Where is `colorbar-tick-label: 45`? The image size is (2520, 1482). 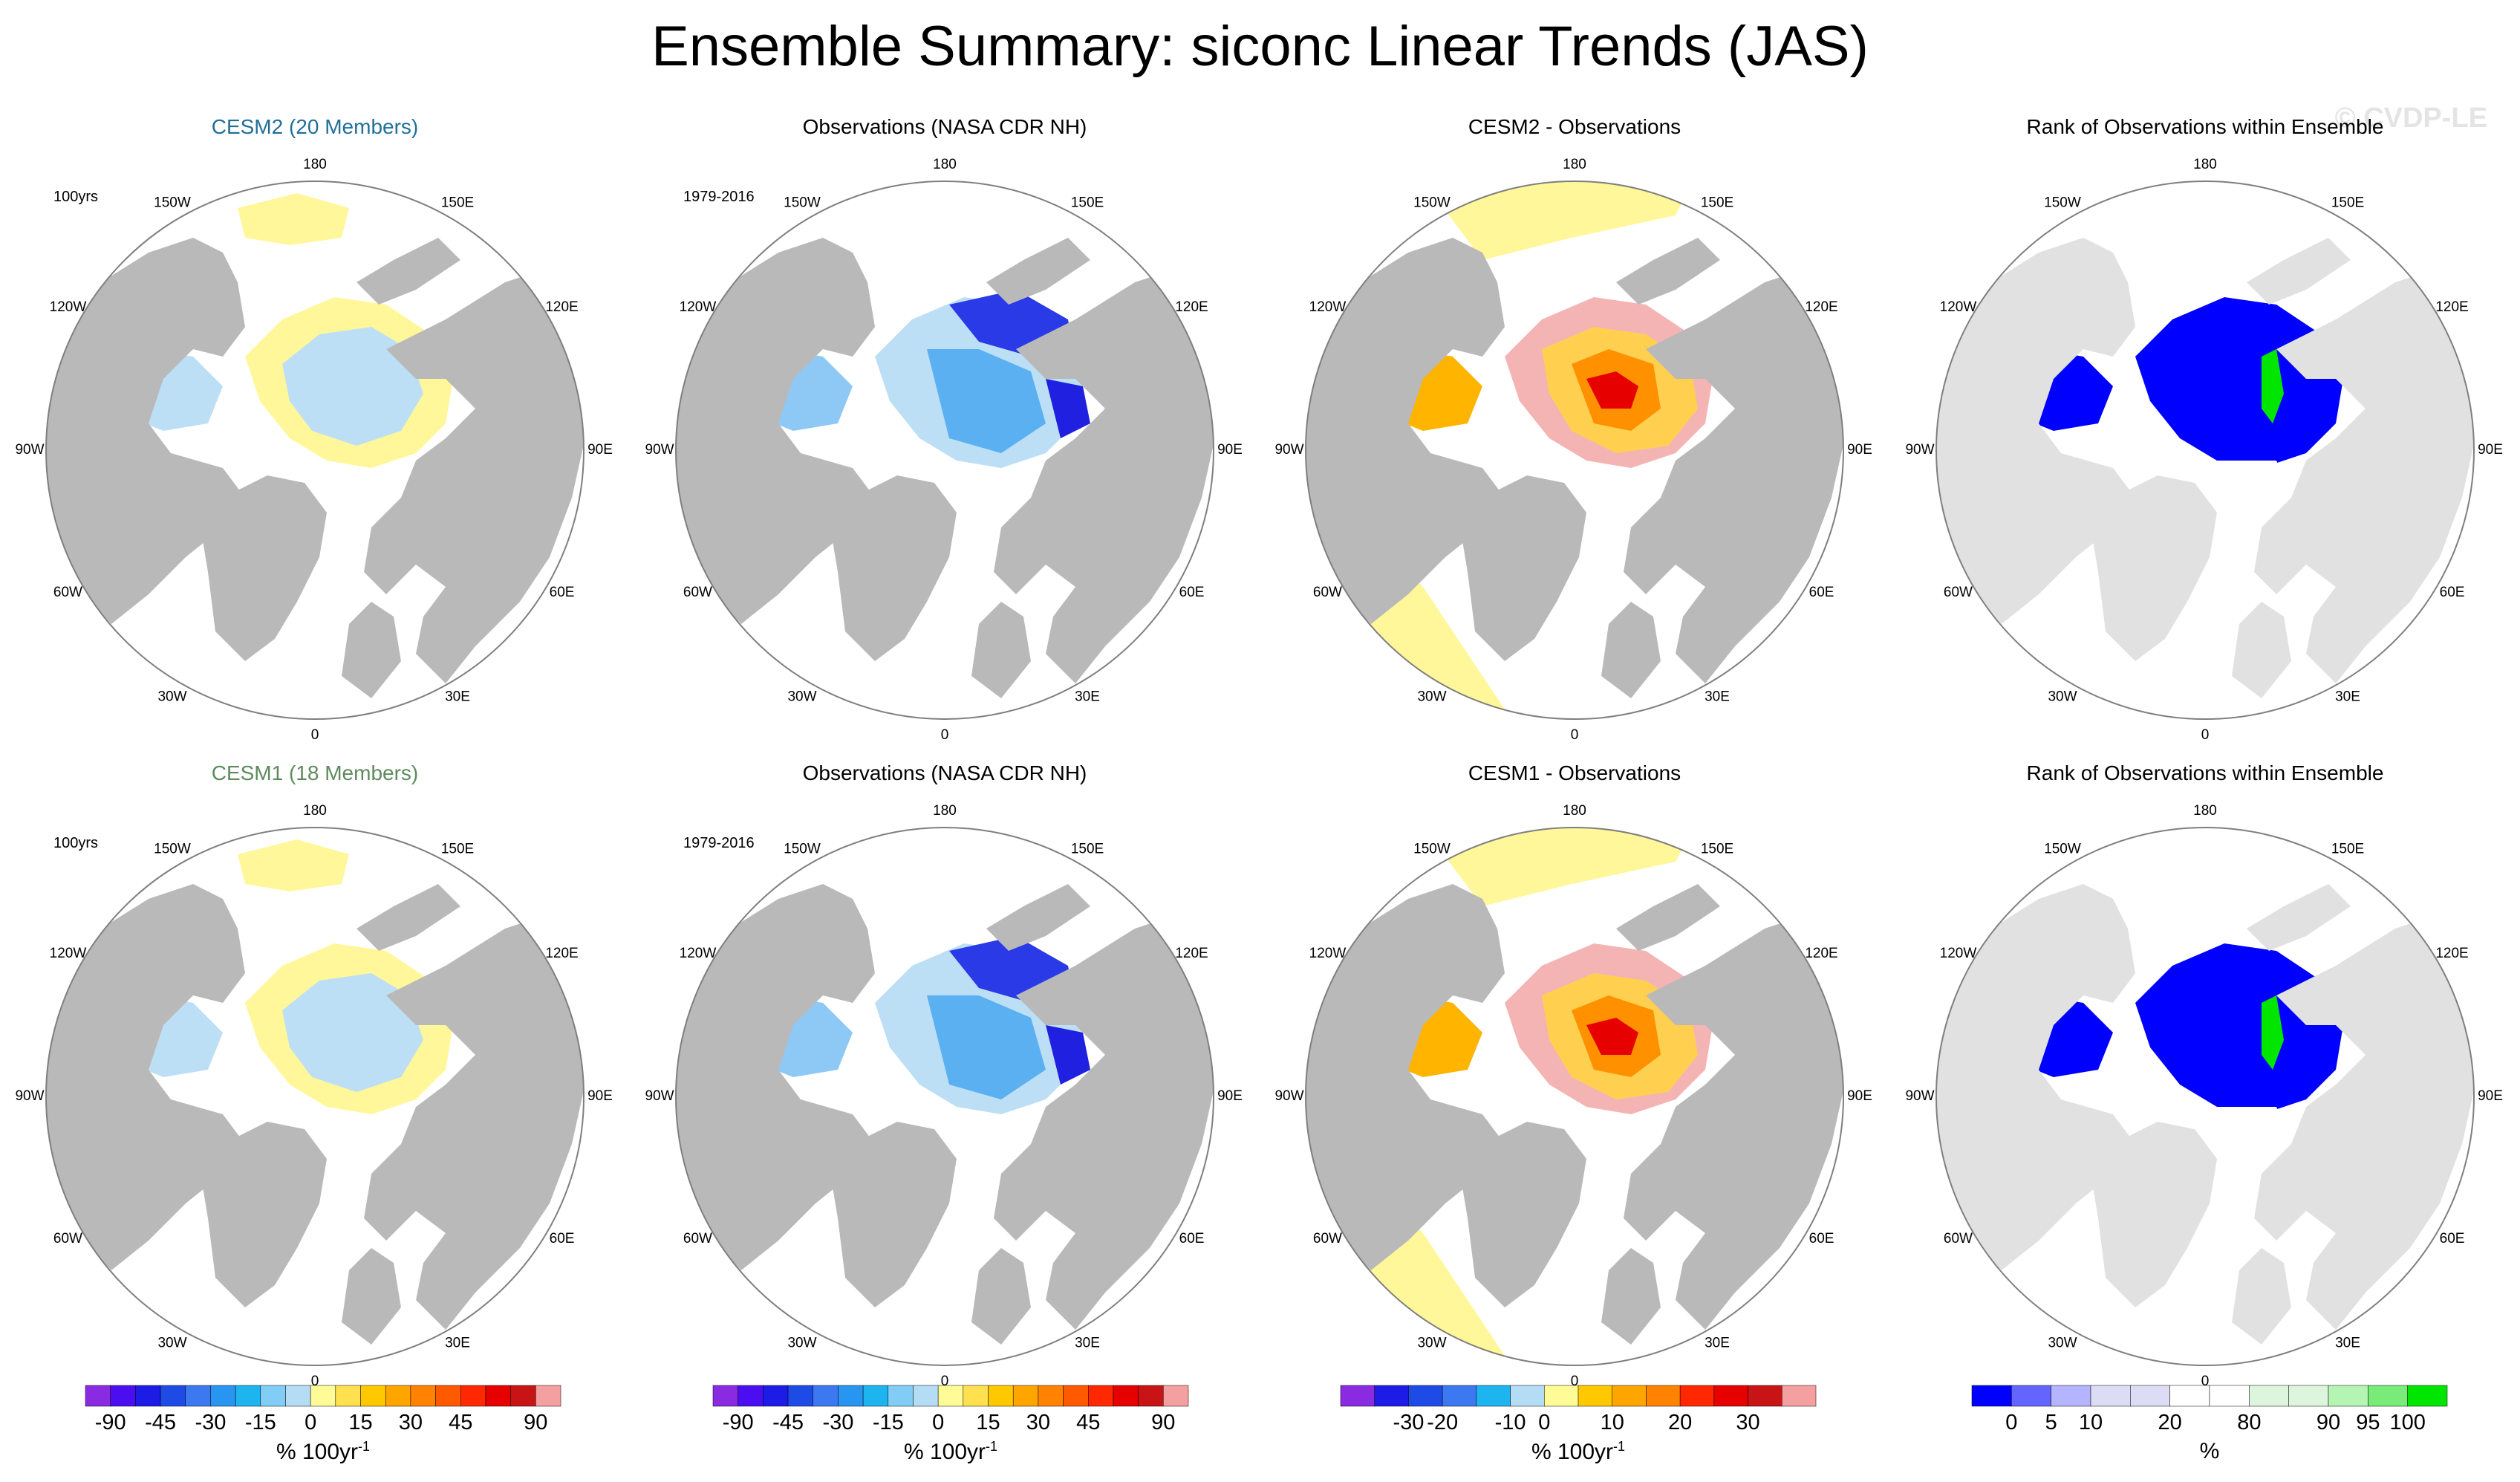
colorbar-tick-label: 45 is located at coordinates (461, 1422).